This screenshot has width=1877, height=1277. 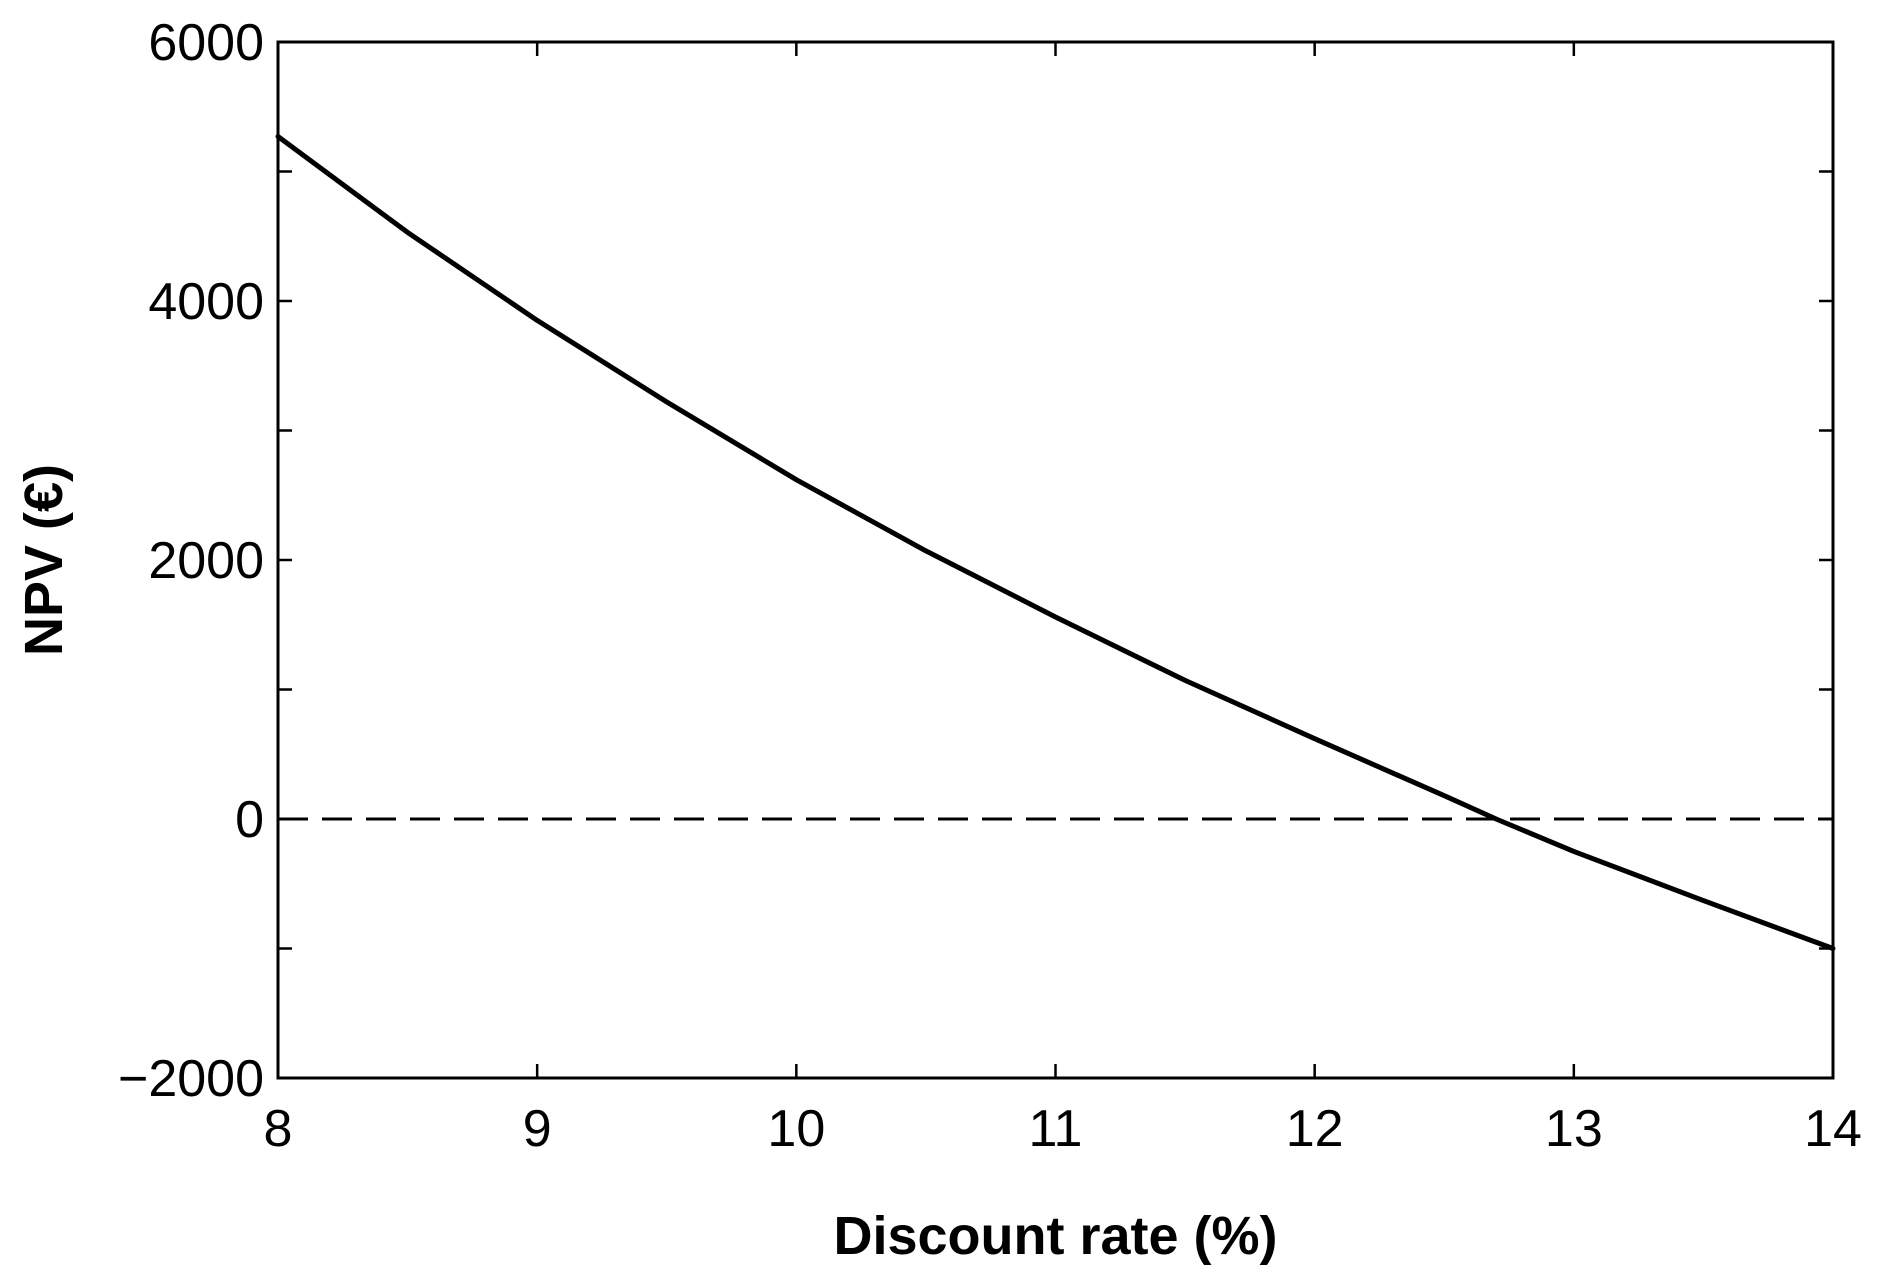 I want to click on x-axis-label: Discount rate (%), so click(x=1055, y=1236).